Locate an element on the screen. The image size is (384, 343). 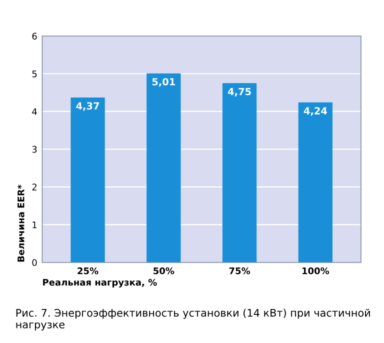
y-tick-label: 3 is located at coordinates (34, 149).